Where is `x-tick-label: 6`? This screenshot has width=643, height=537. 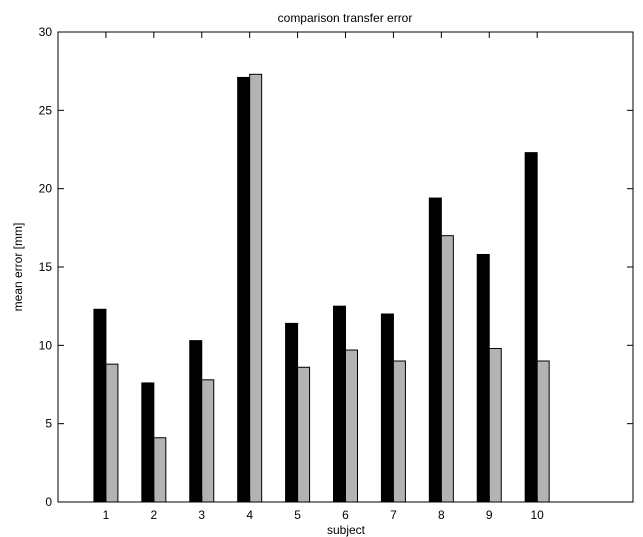 x-tick-label: 6 is located at coordinates (345, 515).